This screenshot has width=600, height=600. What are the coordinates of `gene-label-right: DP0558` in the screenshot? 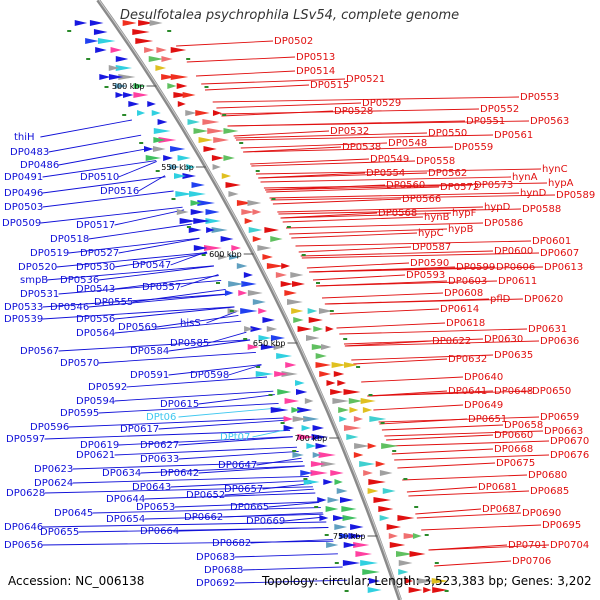 It's located at (435, 161).